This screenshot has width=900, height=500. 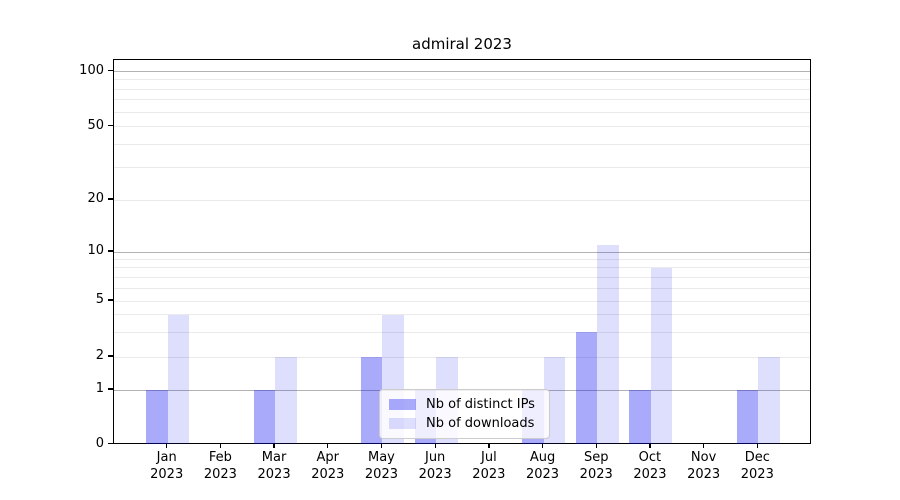 What do you see at coordinates (274, 466) in the screenshot?
I see `x-tick-label: Mar 2023` at bounding box center [274, 466].